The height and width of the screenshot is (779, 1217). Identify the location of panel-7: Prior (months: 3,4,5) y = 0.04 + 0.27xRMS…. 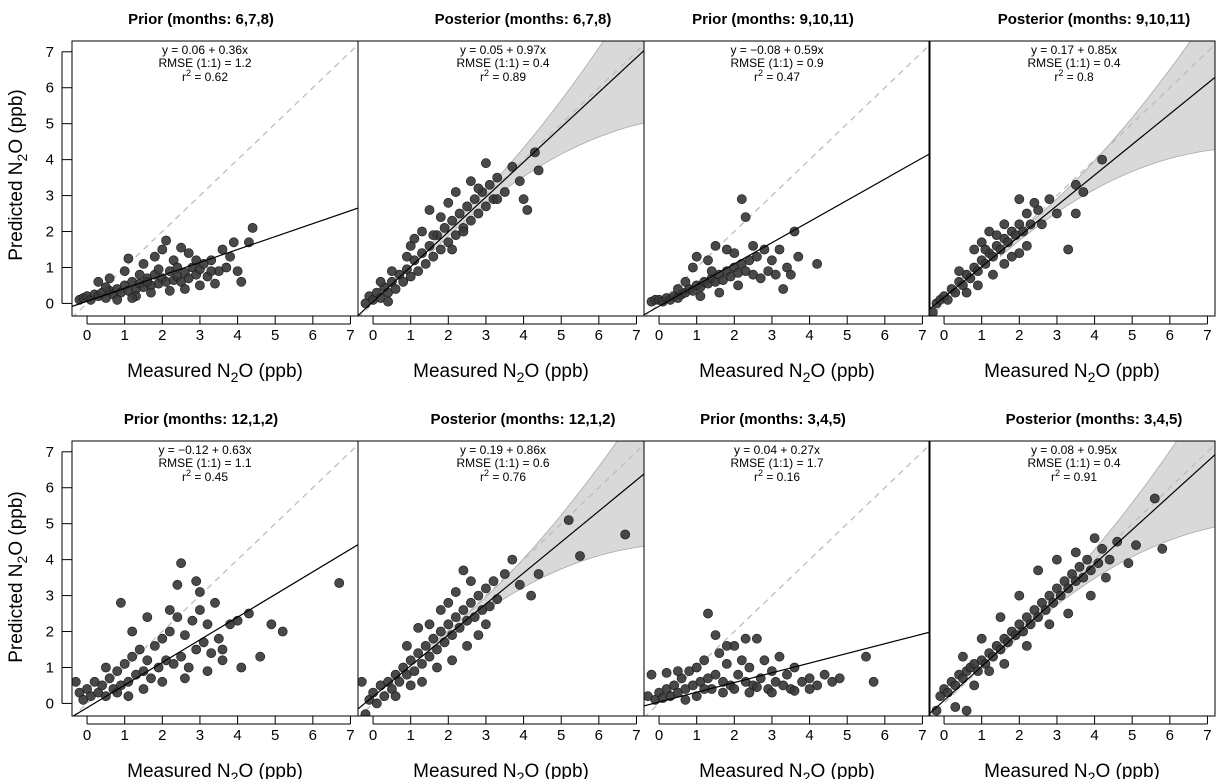
(787, 595).